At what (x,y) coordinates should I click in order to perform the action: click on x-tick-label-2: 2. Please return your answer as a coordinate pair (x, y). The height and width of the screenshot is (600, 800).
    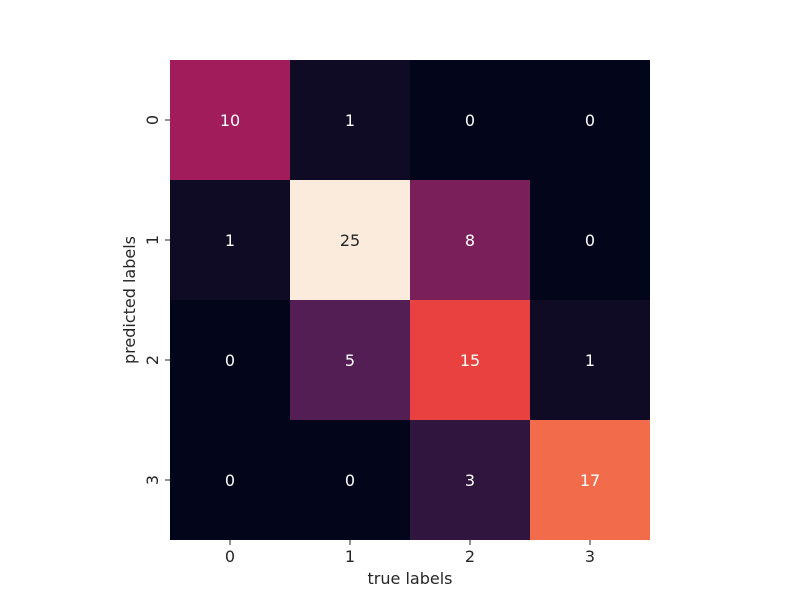
    Looking at the image, I should click on (470, 556).